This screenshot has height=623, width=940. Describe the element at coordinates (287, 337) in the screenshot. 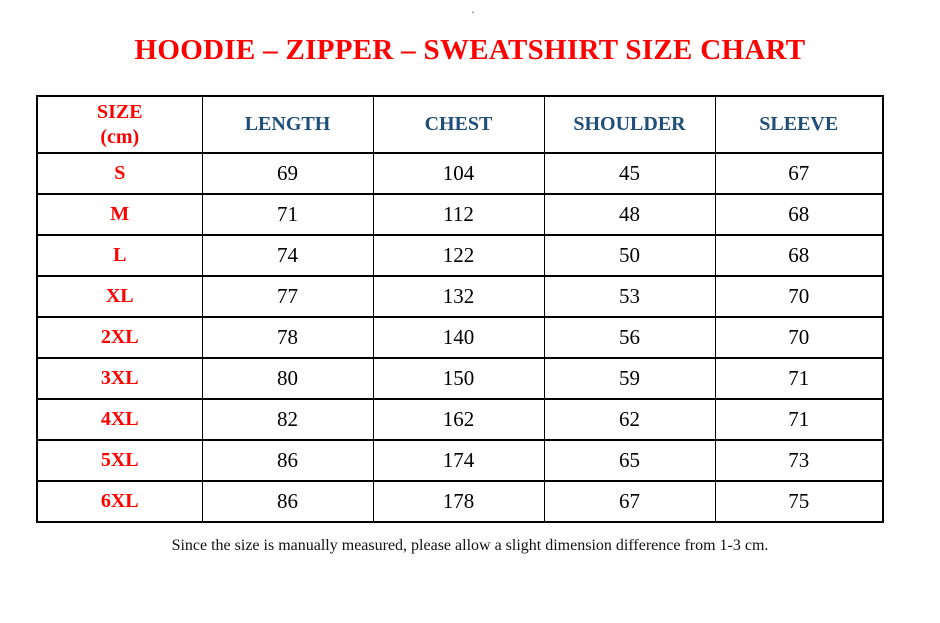

I see `length-value: 78` at that location.